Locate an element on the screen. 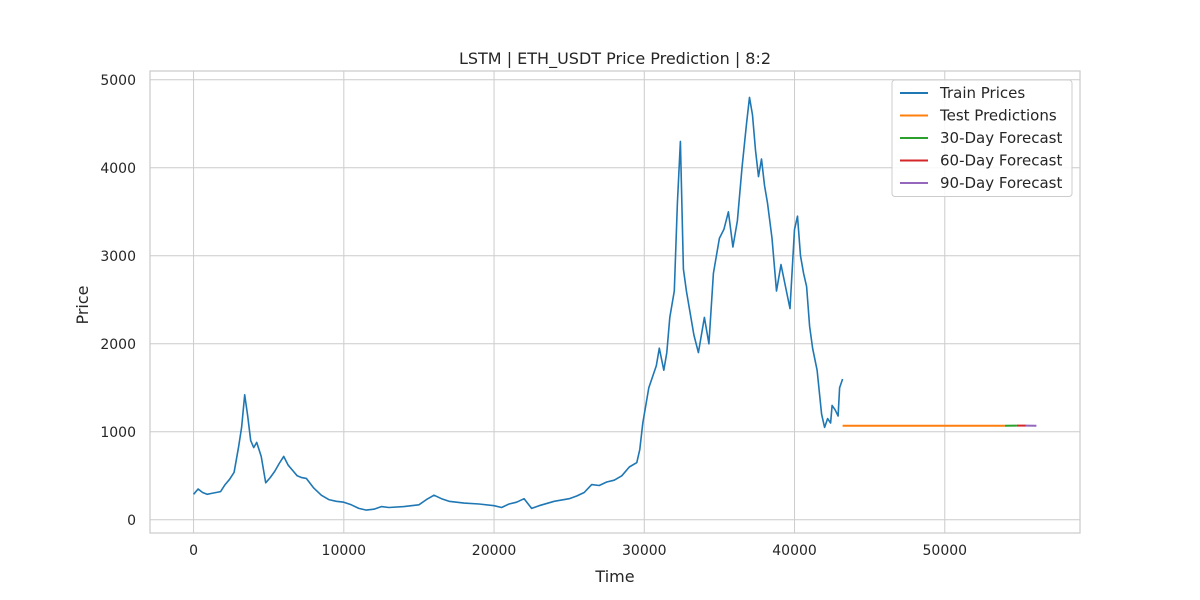 Image resolution: width=1200 pixels, height=600 pixels. x-tick-label: 10000 is located at coordinates (344, 551).